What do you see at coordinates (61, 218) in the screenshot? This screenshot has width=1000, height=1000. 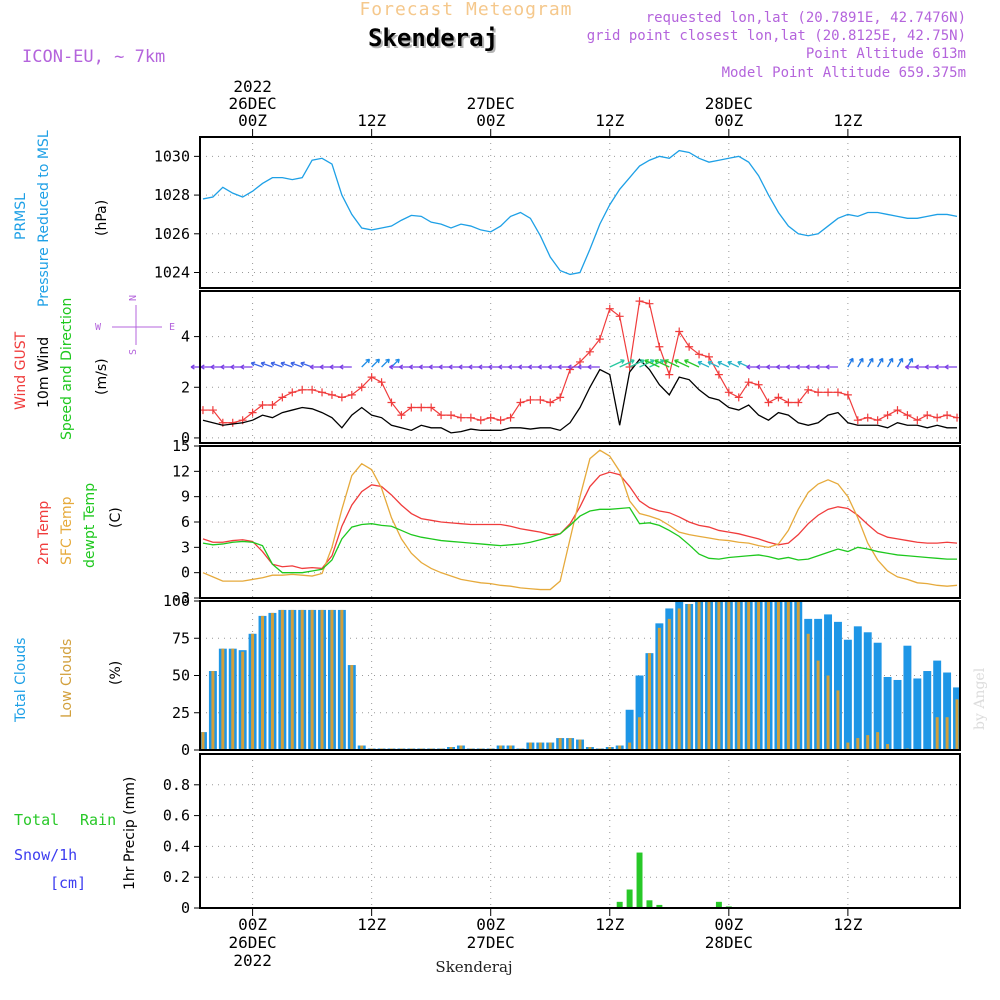 I see `pressure-panel-labels: PRMSL Pressure Reduced to MSL (hPa)` at bounding box center [61, 218].